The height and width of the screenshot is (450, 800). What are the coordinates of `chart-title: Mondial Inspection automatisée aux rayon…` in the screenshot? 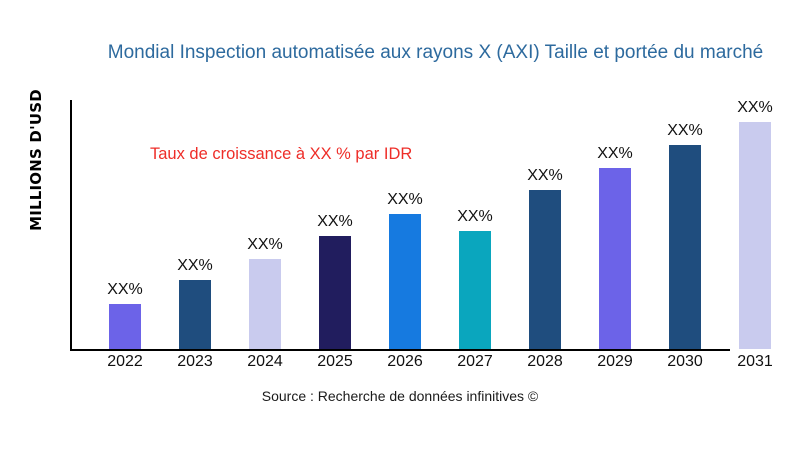 It's located at (435, 52).